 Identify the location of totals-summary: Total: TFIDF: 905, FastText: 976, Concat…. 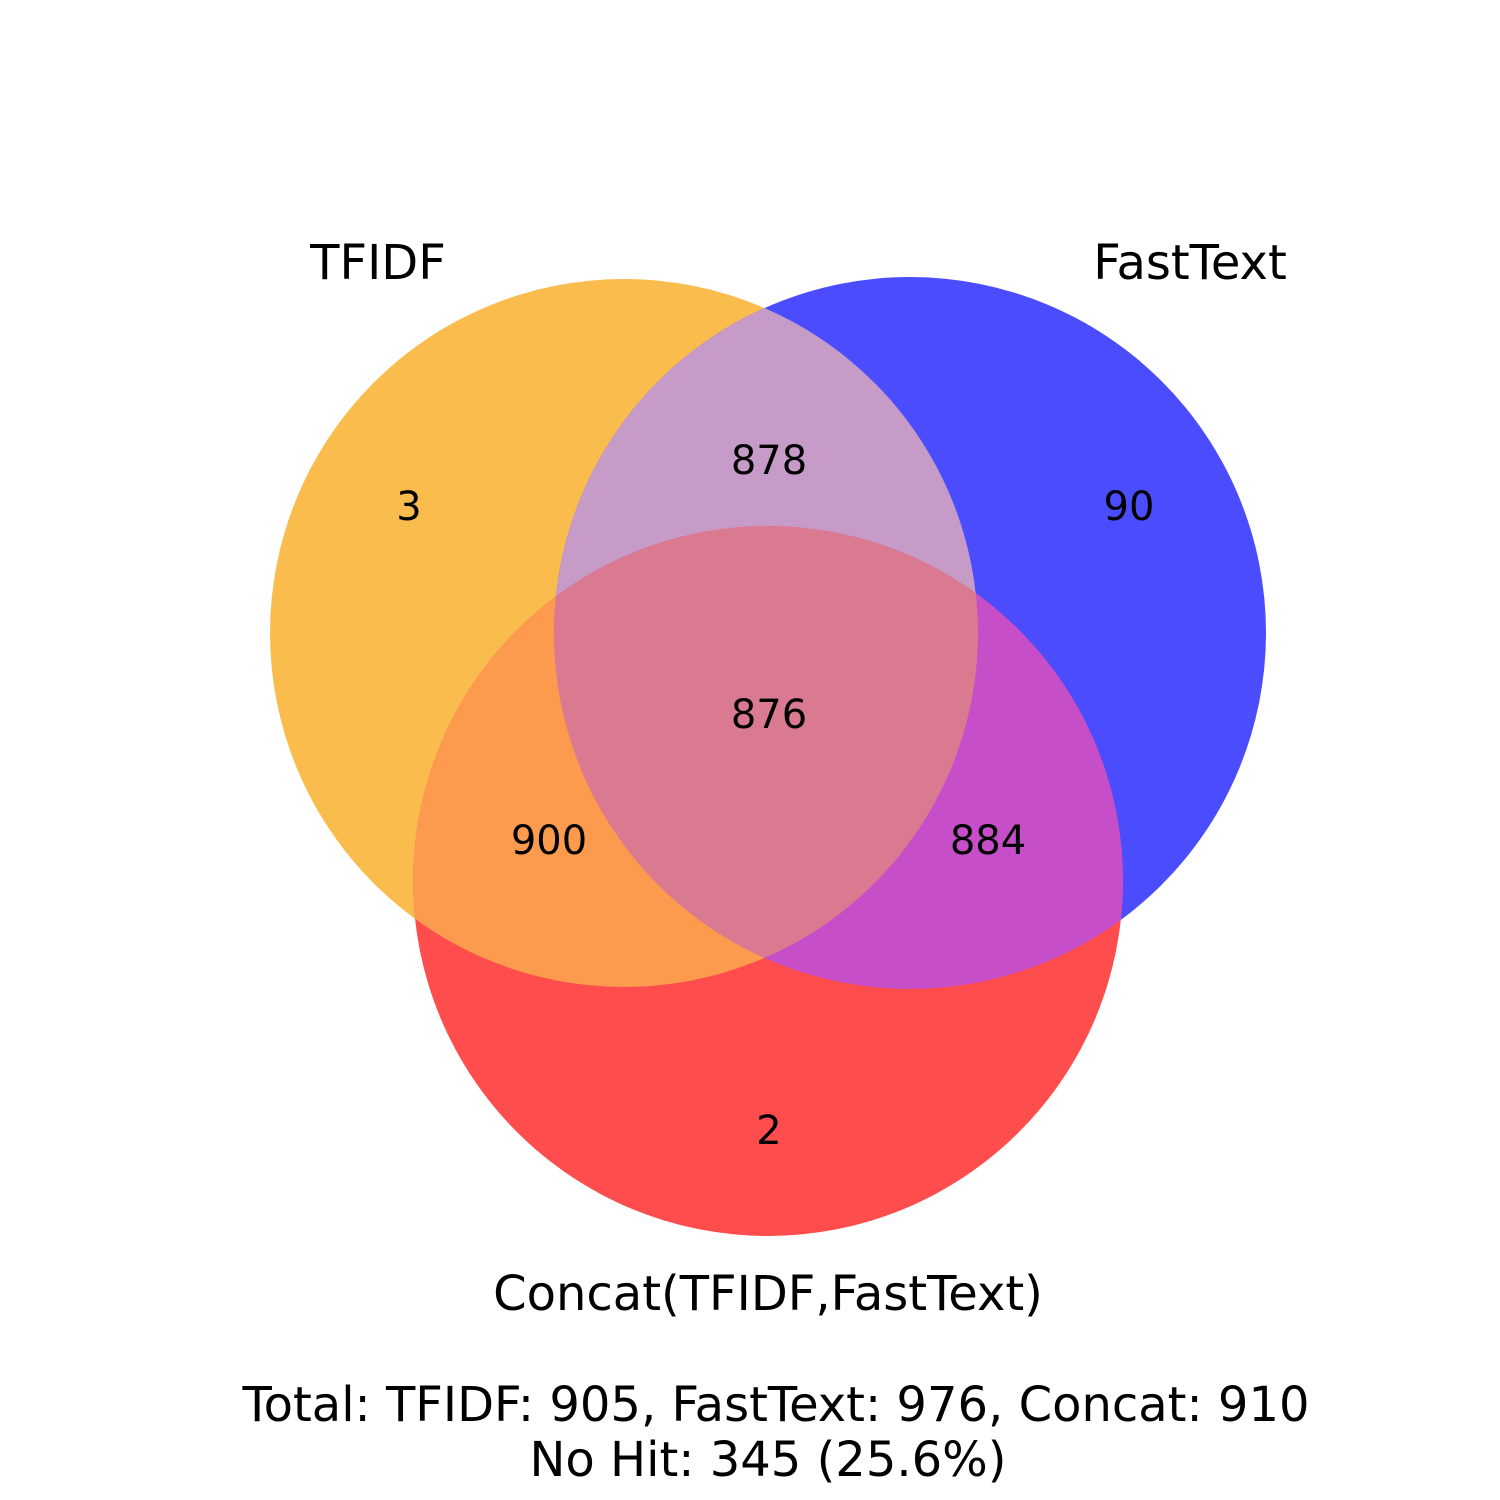
(775, 1405).